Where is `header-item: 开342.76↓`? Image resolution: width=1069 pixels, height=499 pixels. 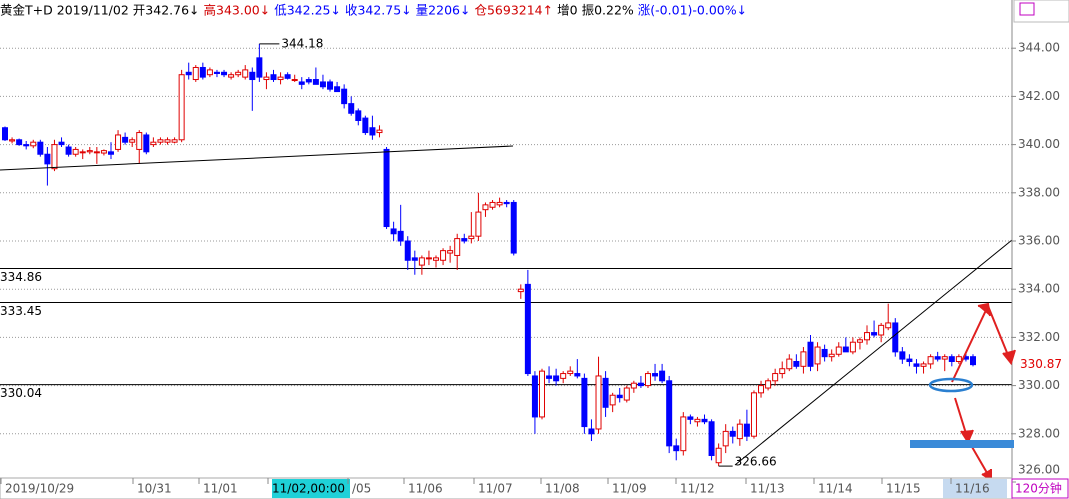 header-item: 开342.76↓ is located at coordinates (166, 10).